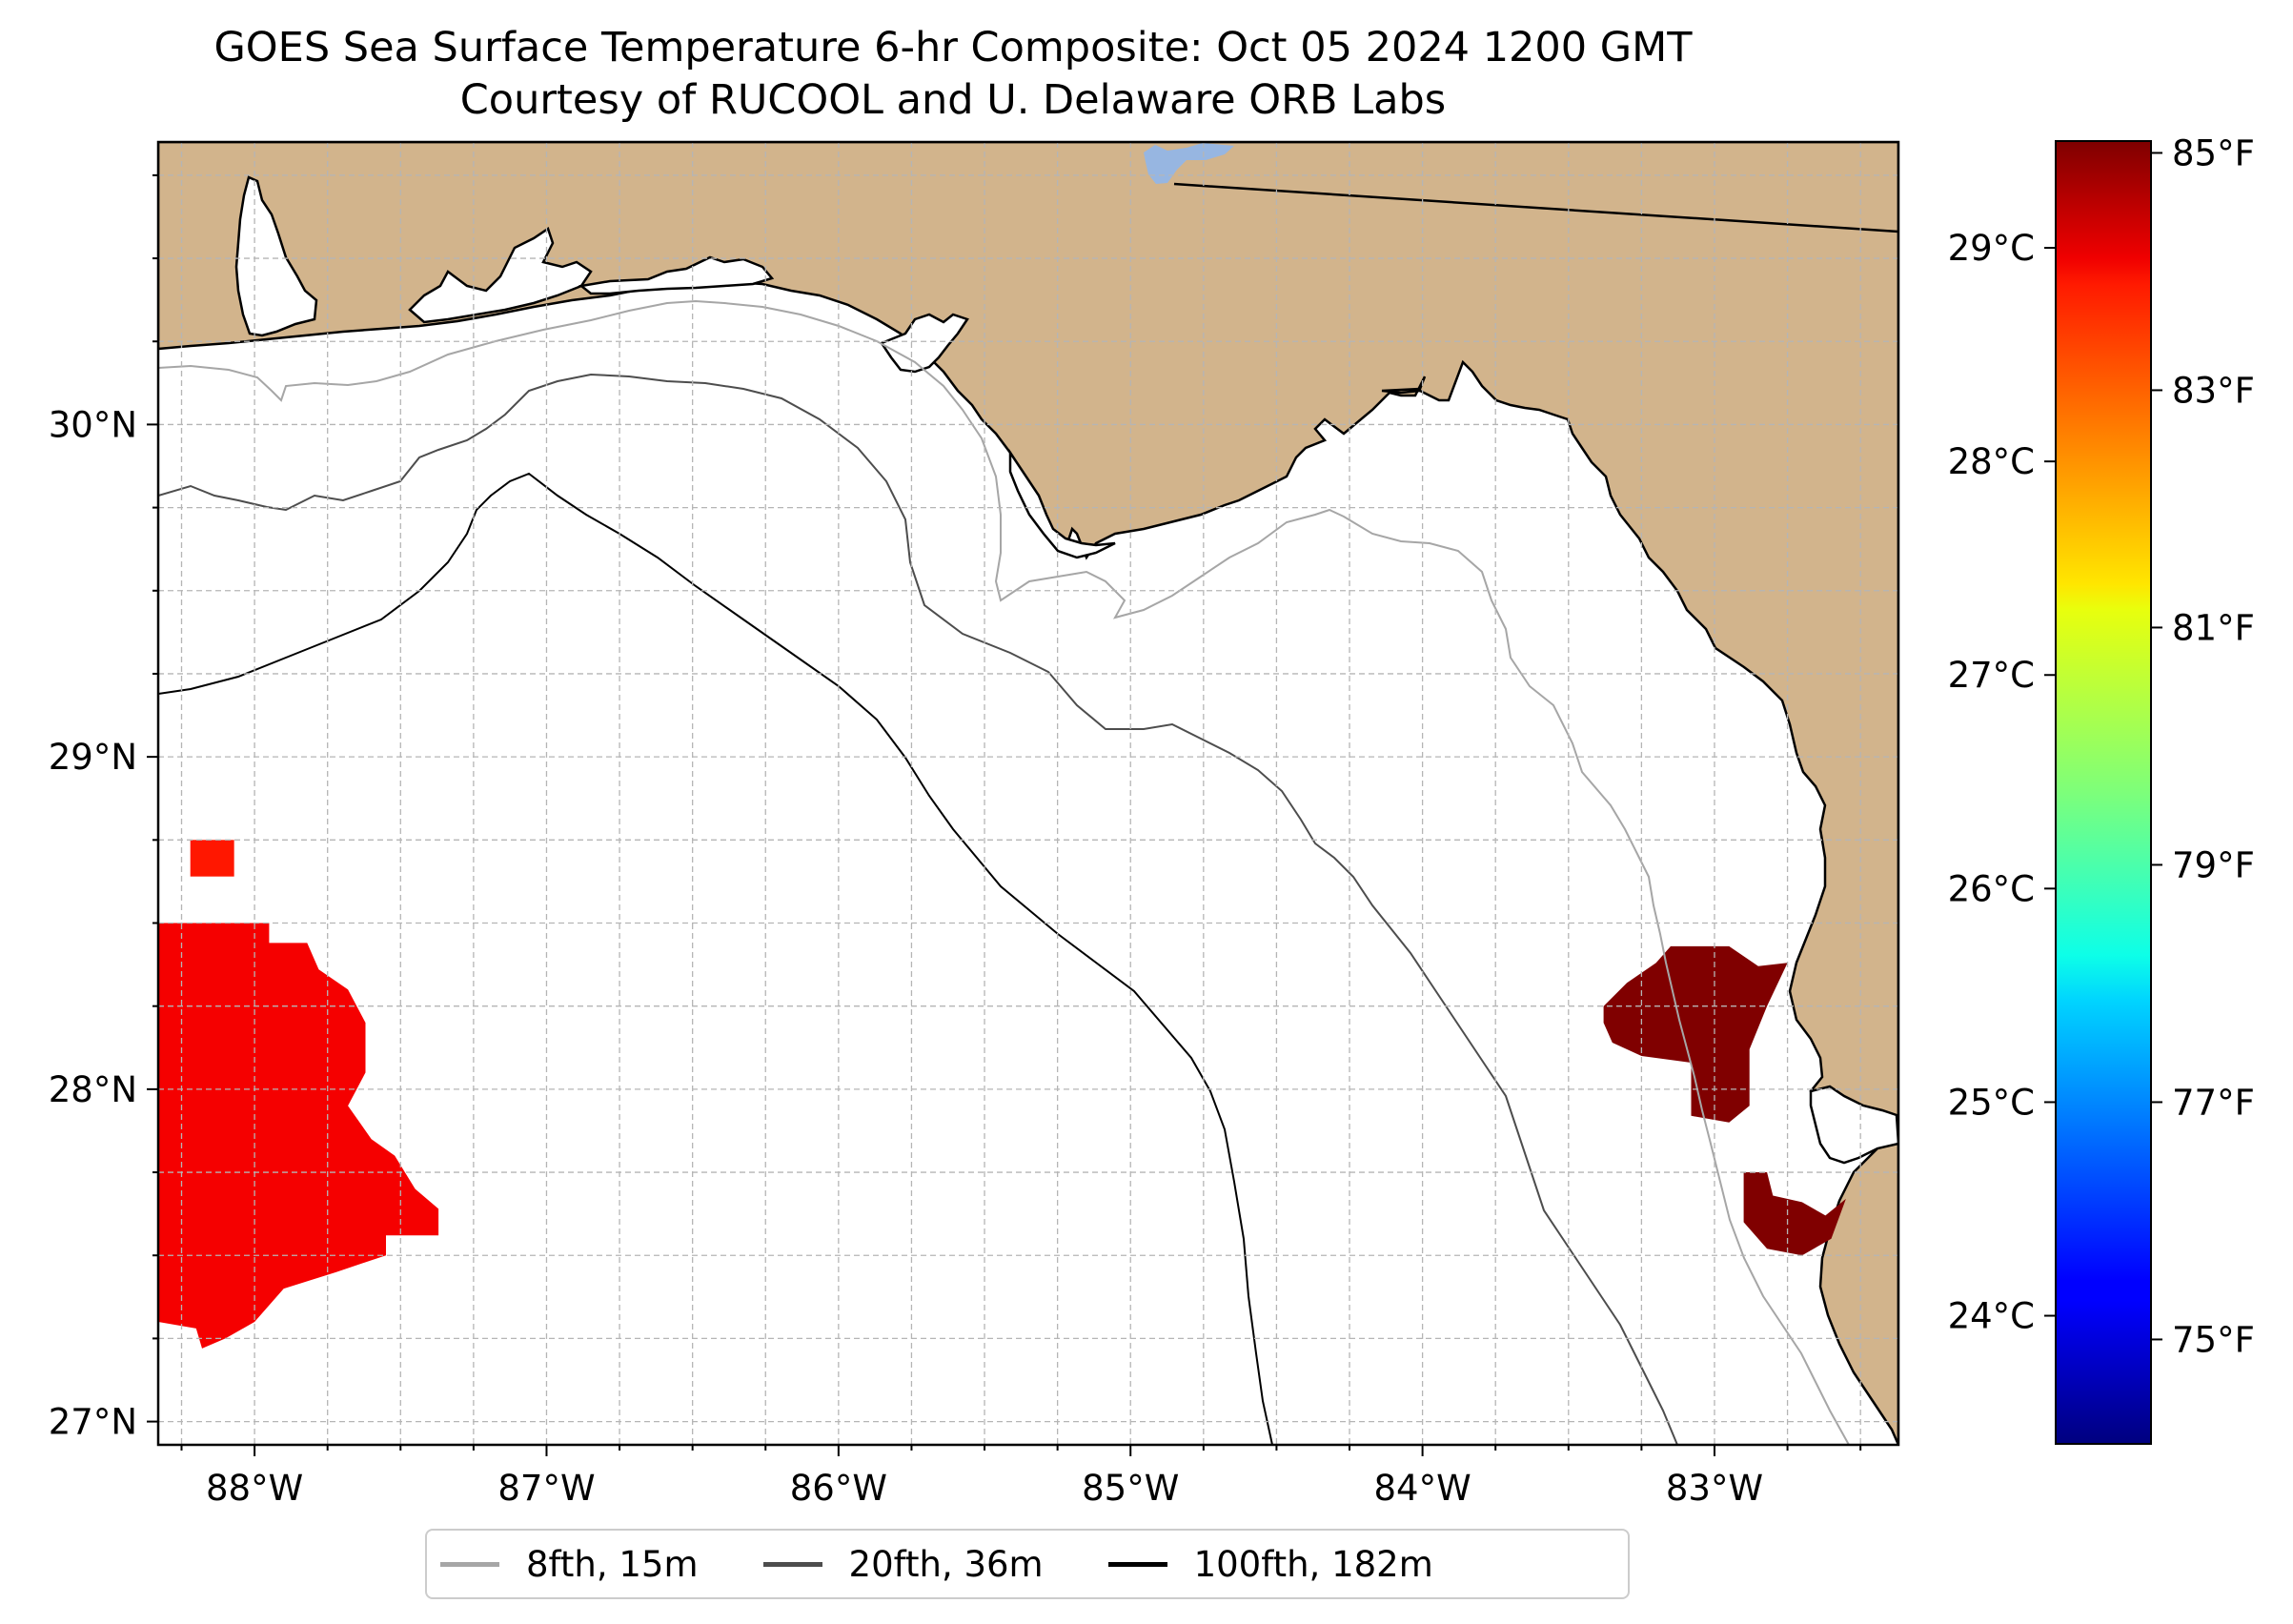 The width and height of the screenshot is (2293, 1624). I want to click on legend-item-8fth: 8fth, 15m, so click(570, 1564).